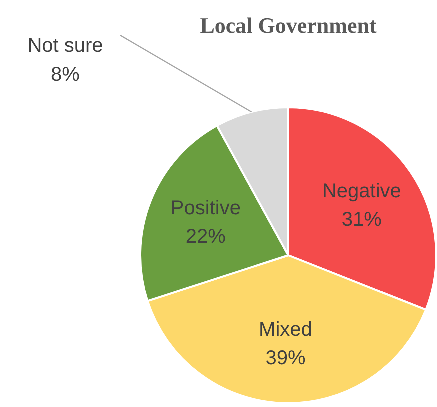  I want to click on slice-label: Mixed, so click(285, 329).